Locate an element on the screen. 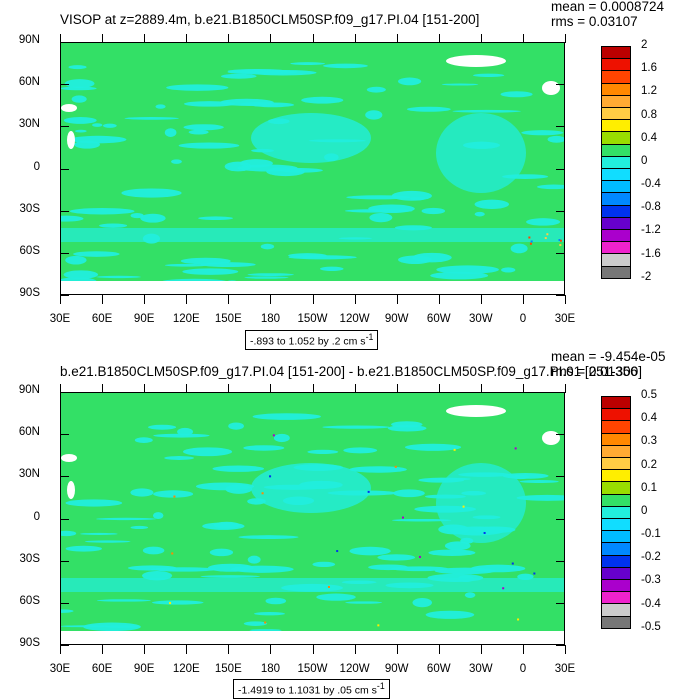 Image resolution: width=700 pixels, height=700 pixels. x-tick-label: 90E is located at coordinates (144, 669).